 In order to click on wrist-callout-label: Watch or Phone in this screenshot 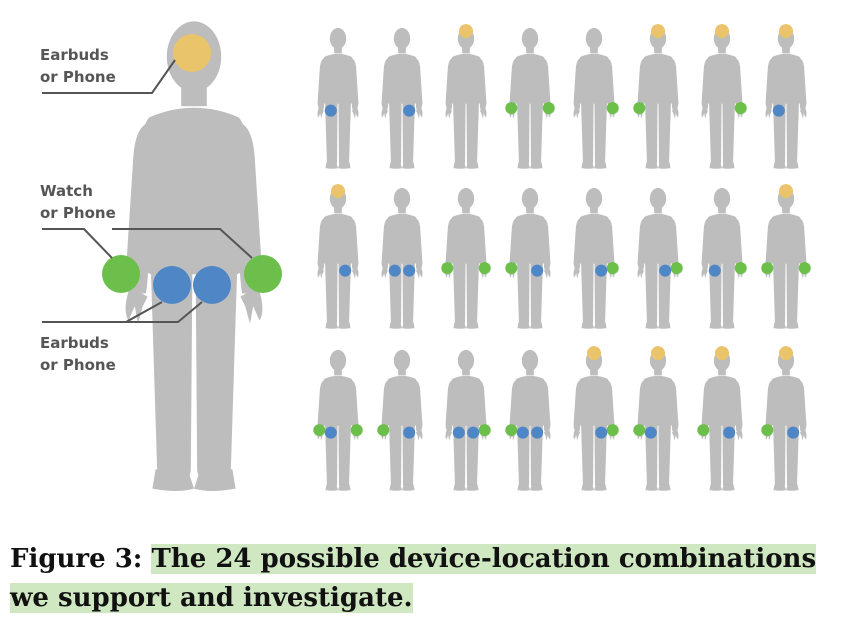, I will do `click(78, 202)`.